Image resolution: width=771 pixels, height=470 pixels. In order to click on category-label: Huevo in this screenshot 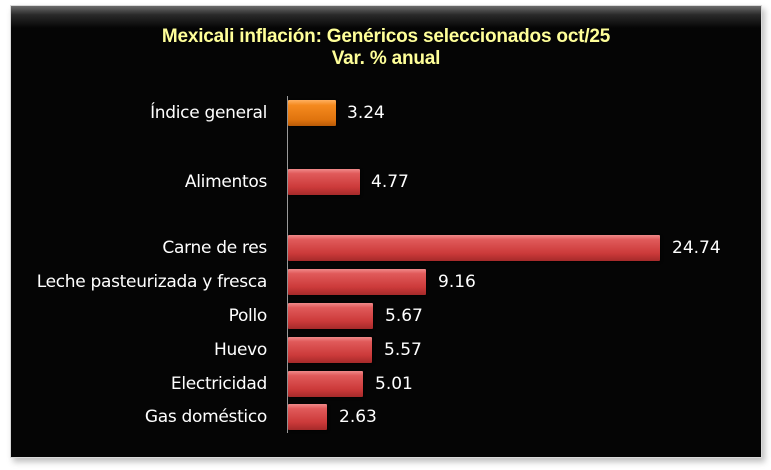, I will do `click(240, 350)`.